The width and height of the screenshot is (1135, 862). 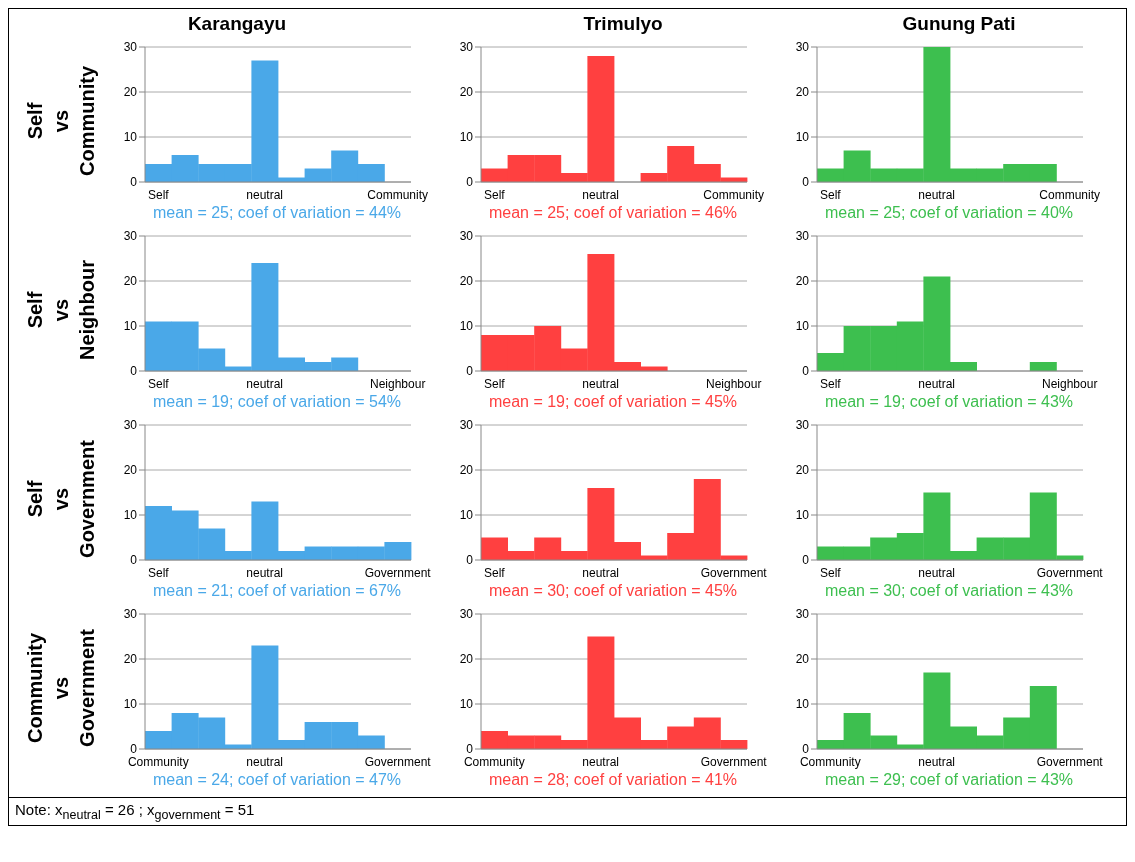 I want to click on text: mean = 24; coef of variation = 47%, so click(x=276, y=780).